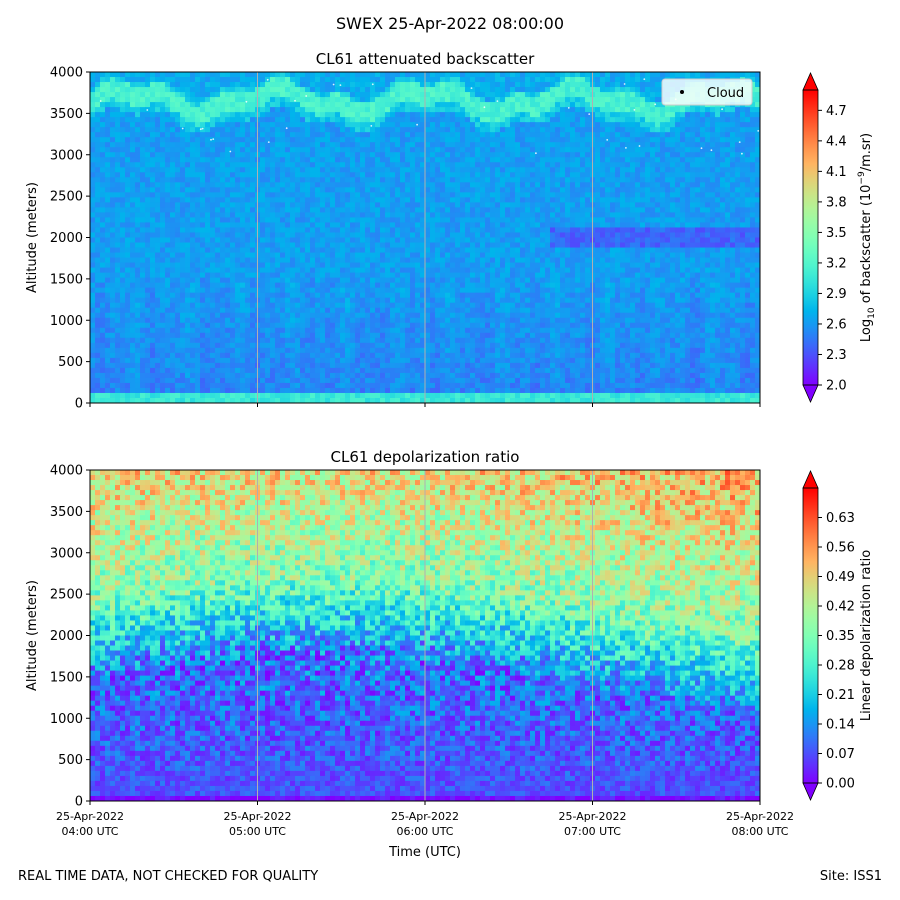 Image resolution: width=900 pixels, height=900 pixels. What do you see at coordinates (866, 246) in the screenshot?
I see `colorbar-label-middle: of backscatter (10` at bounding box center [866, 246].